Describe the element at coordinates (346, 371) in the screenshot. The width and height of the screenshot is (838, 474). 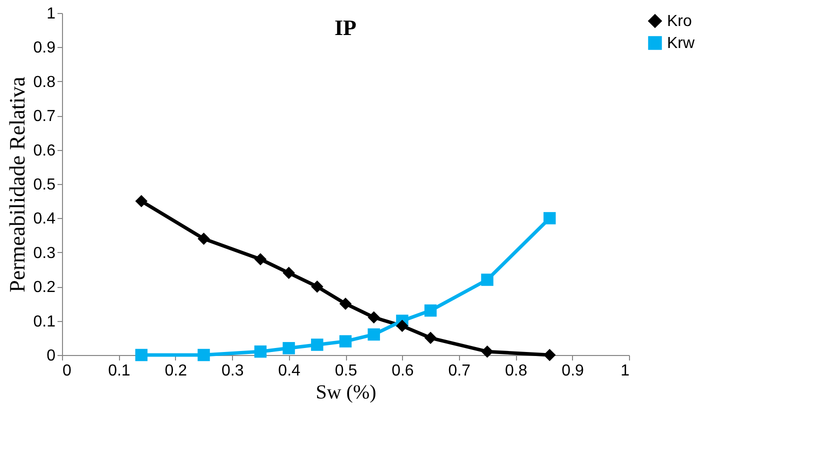
I see `x-tick-label: 0.5` at that location.